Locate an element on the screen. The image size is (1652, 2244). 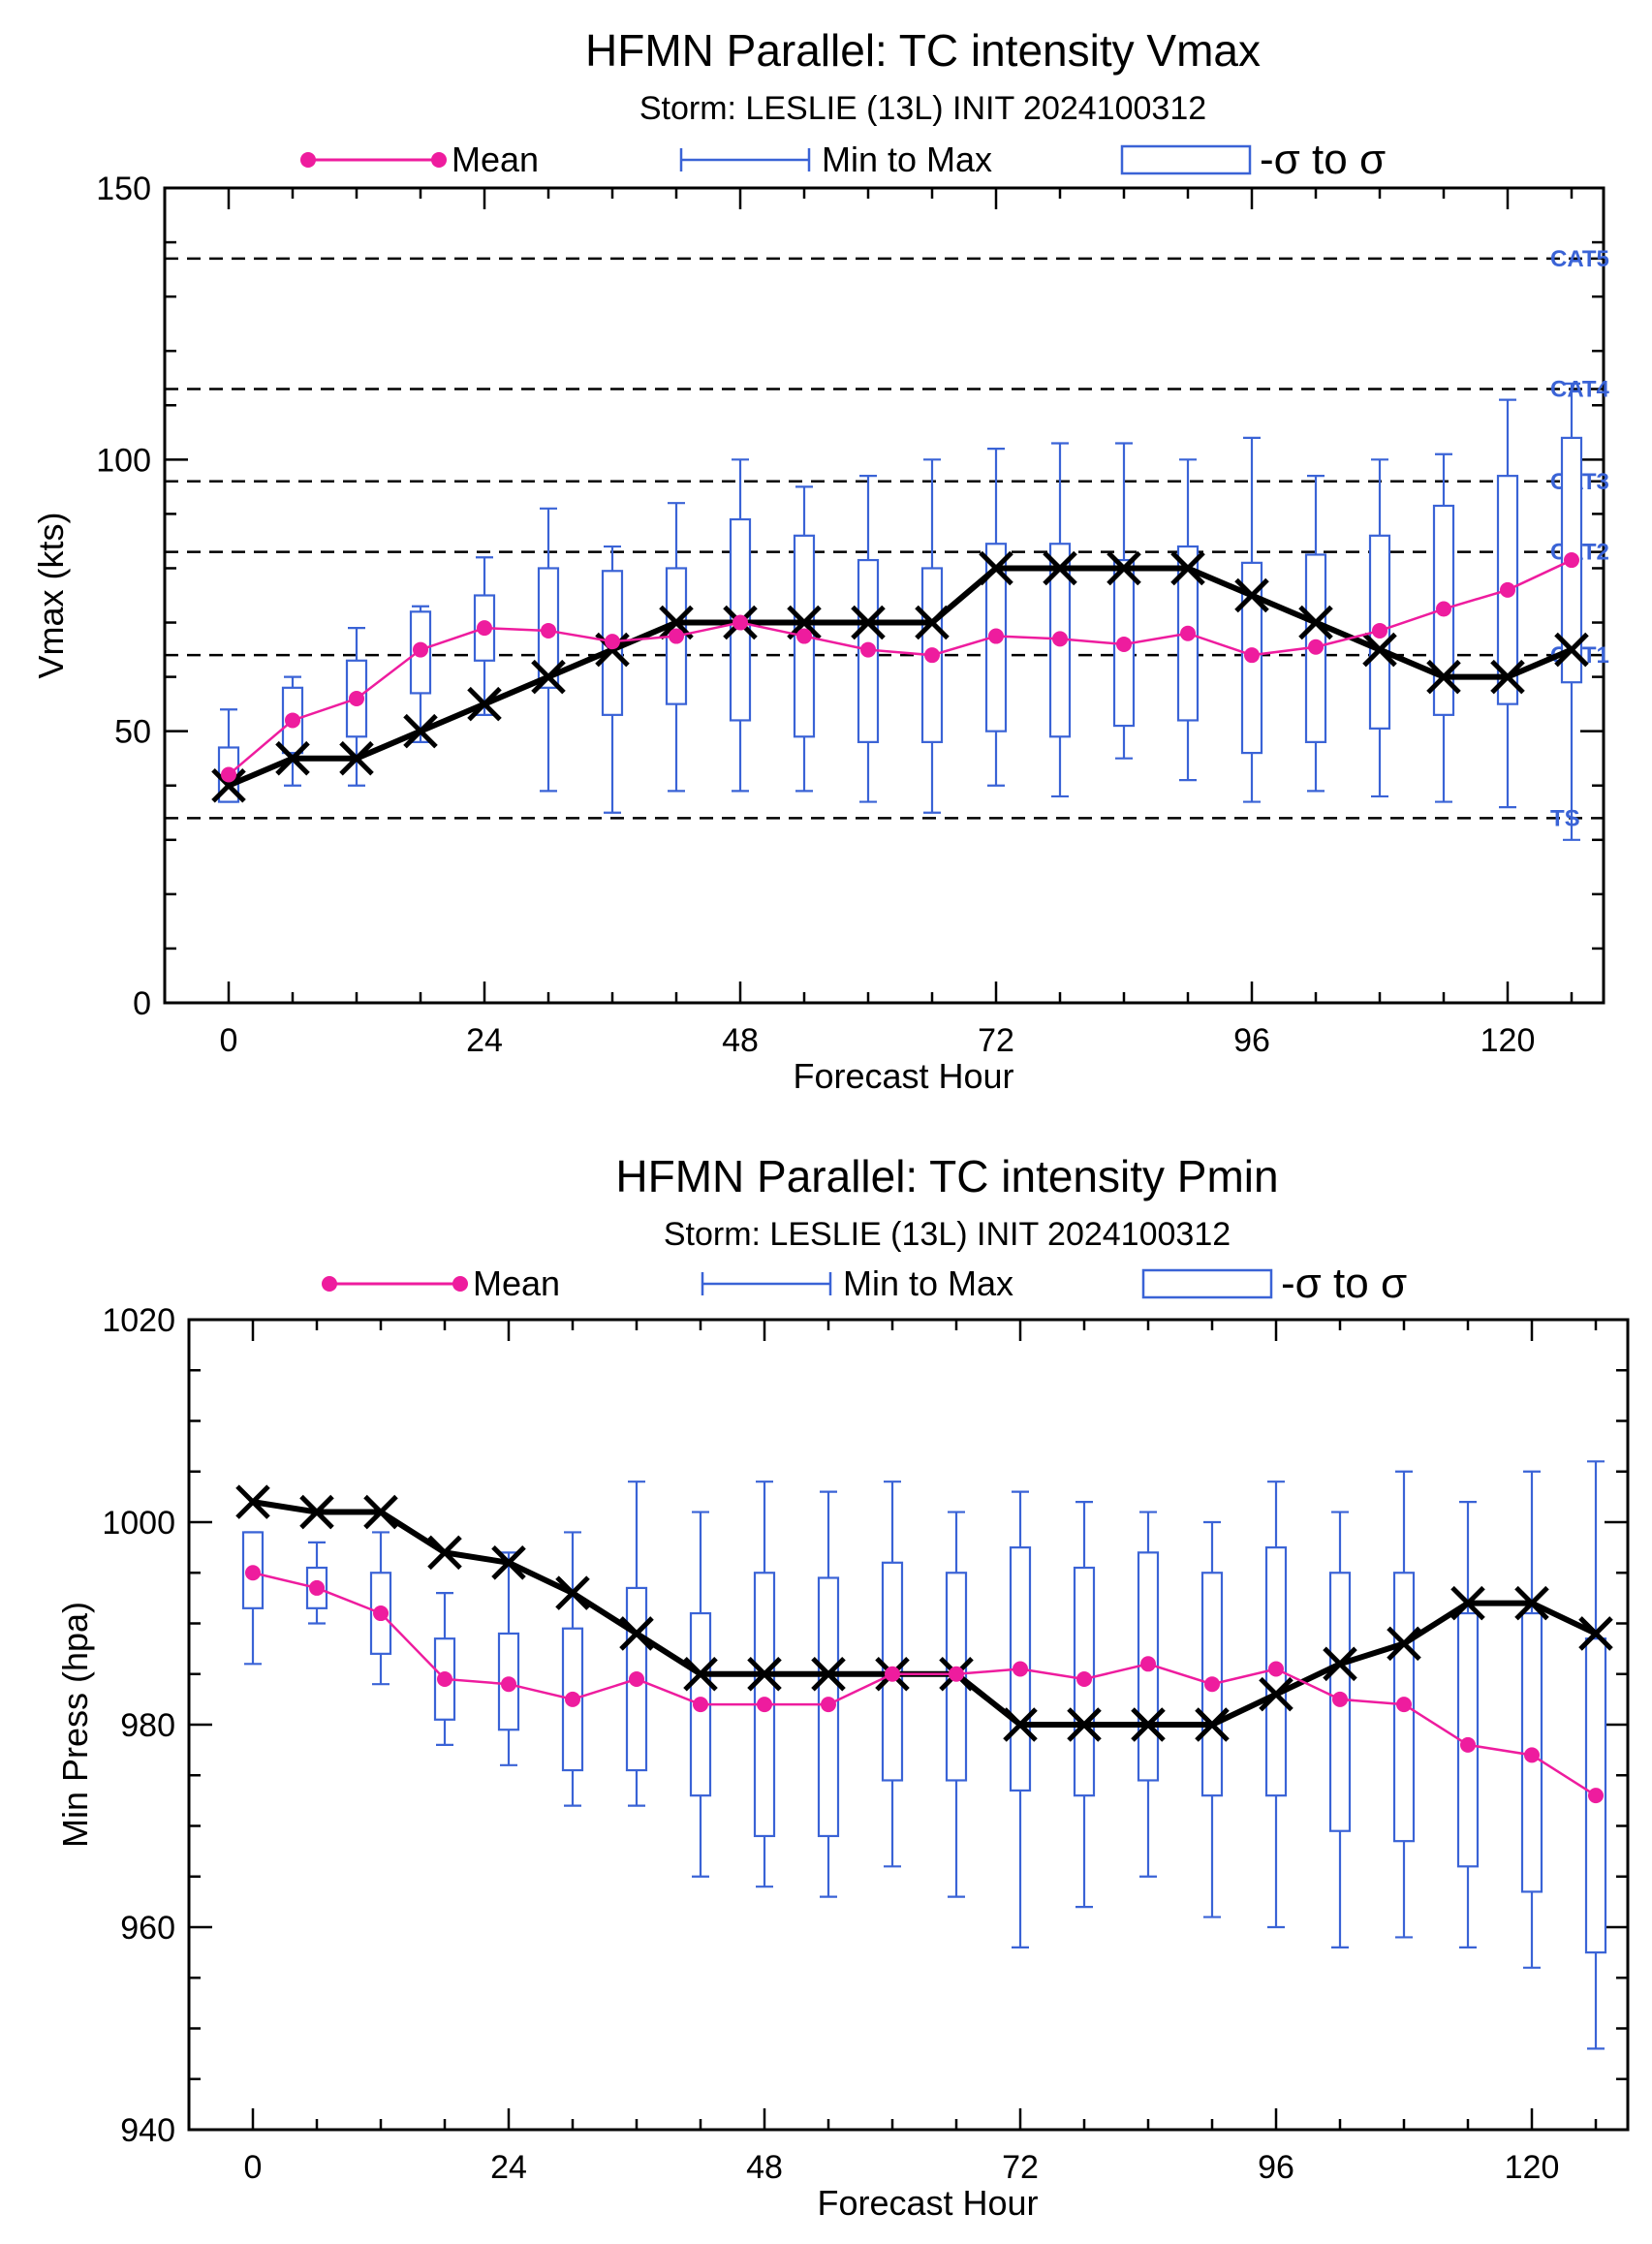
y-tick-label: 1000 is located at coordinates (138, 1523).